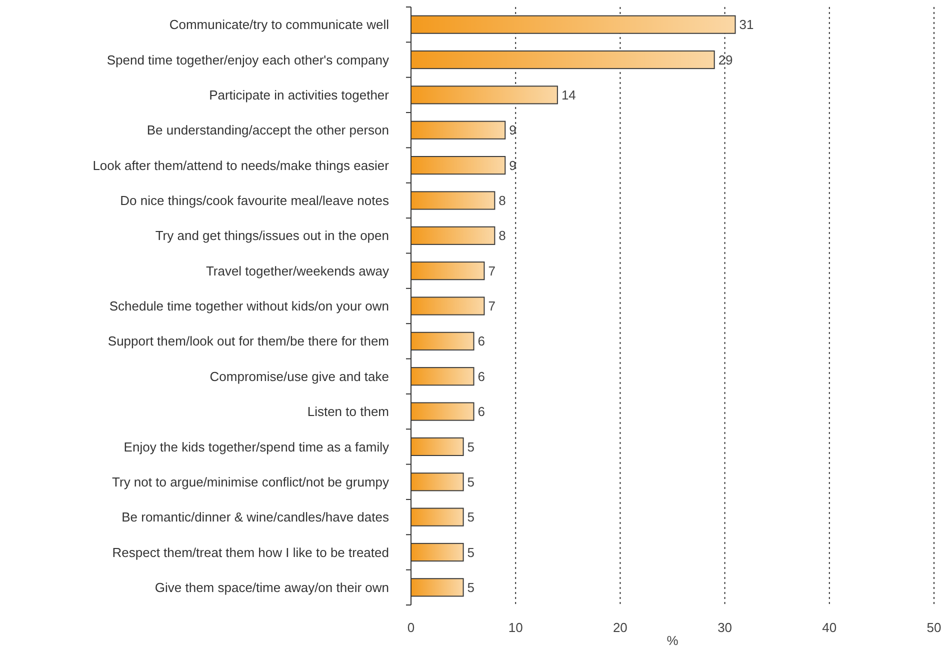 This screenshot has width=948, height=653. What do you see at coordinates (248, 60) in the screenshot?
I see `y-tick-label: Spend time together/enjoy each other's company` at bounding box center [248, 60].